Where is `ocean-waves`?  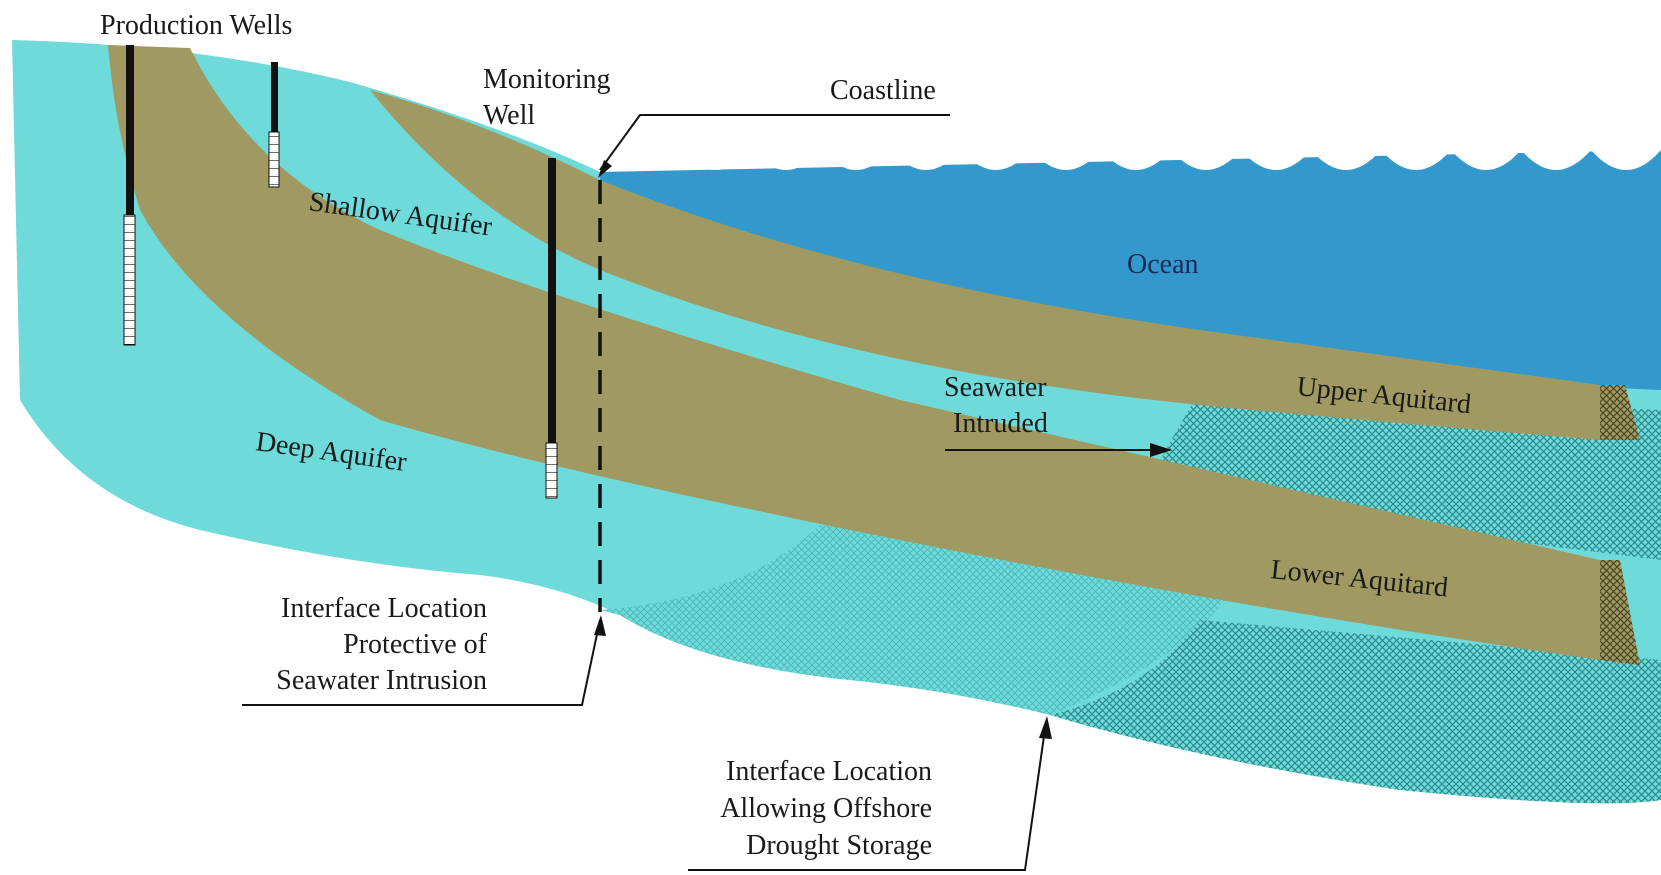 ocean-waves is located at coordinates (1130, 150).